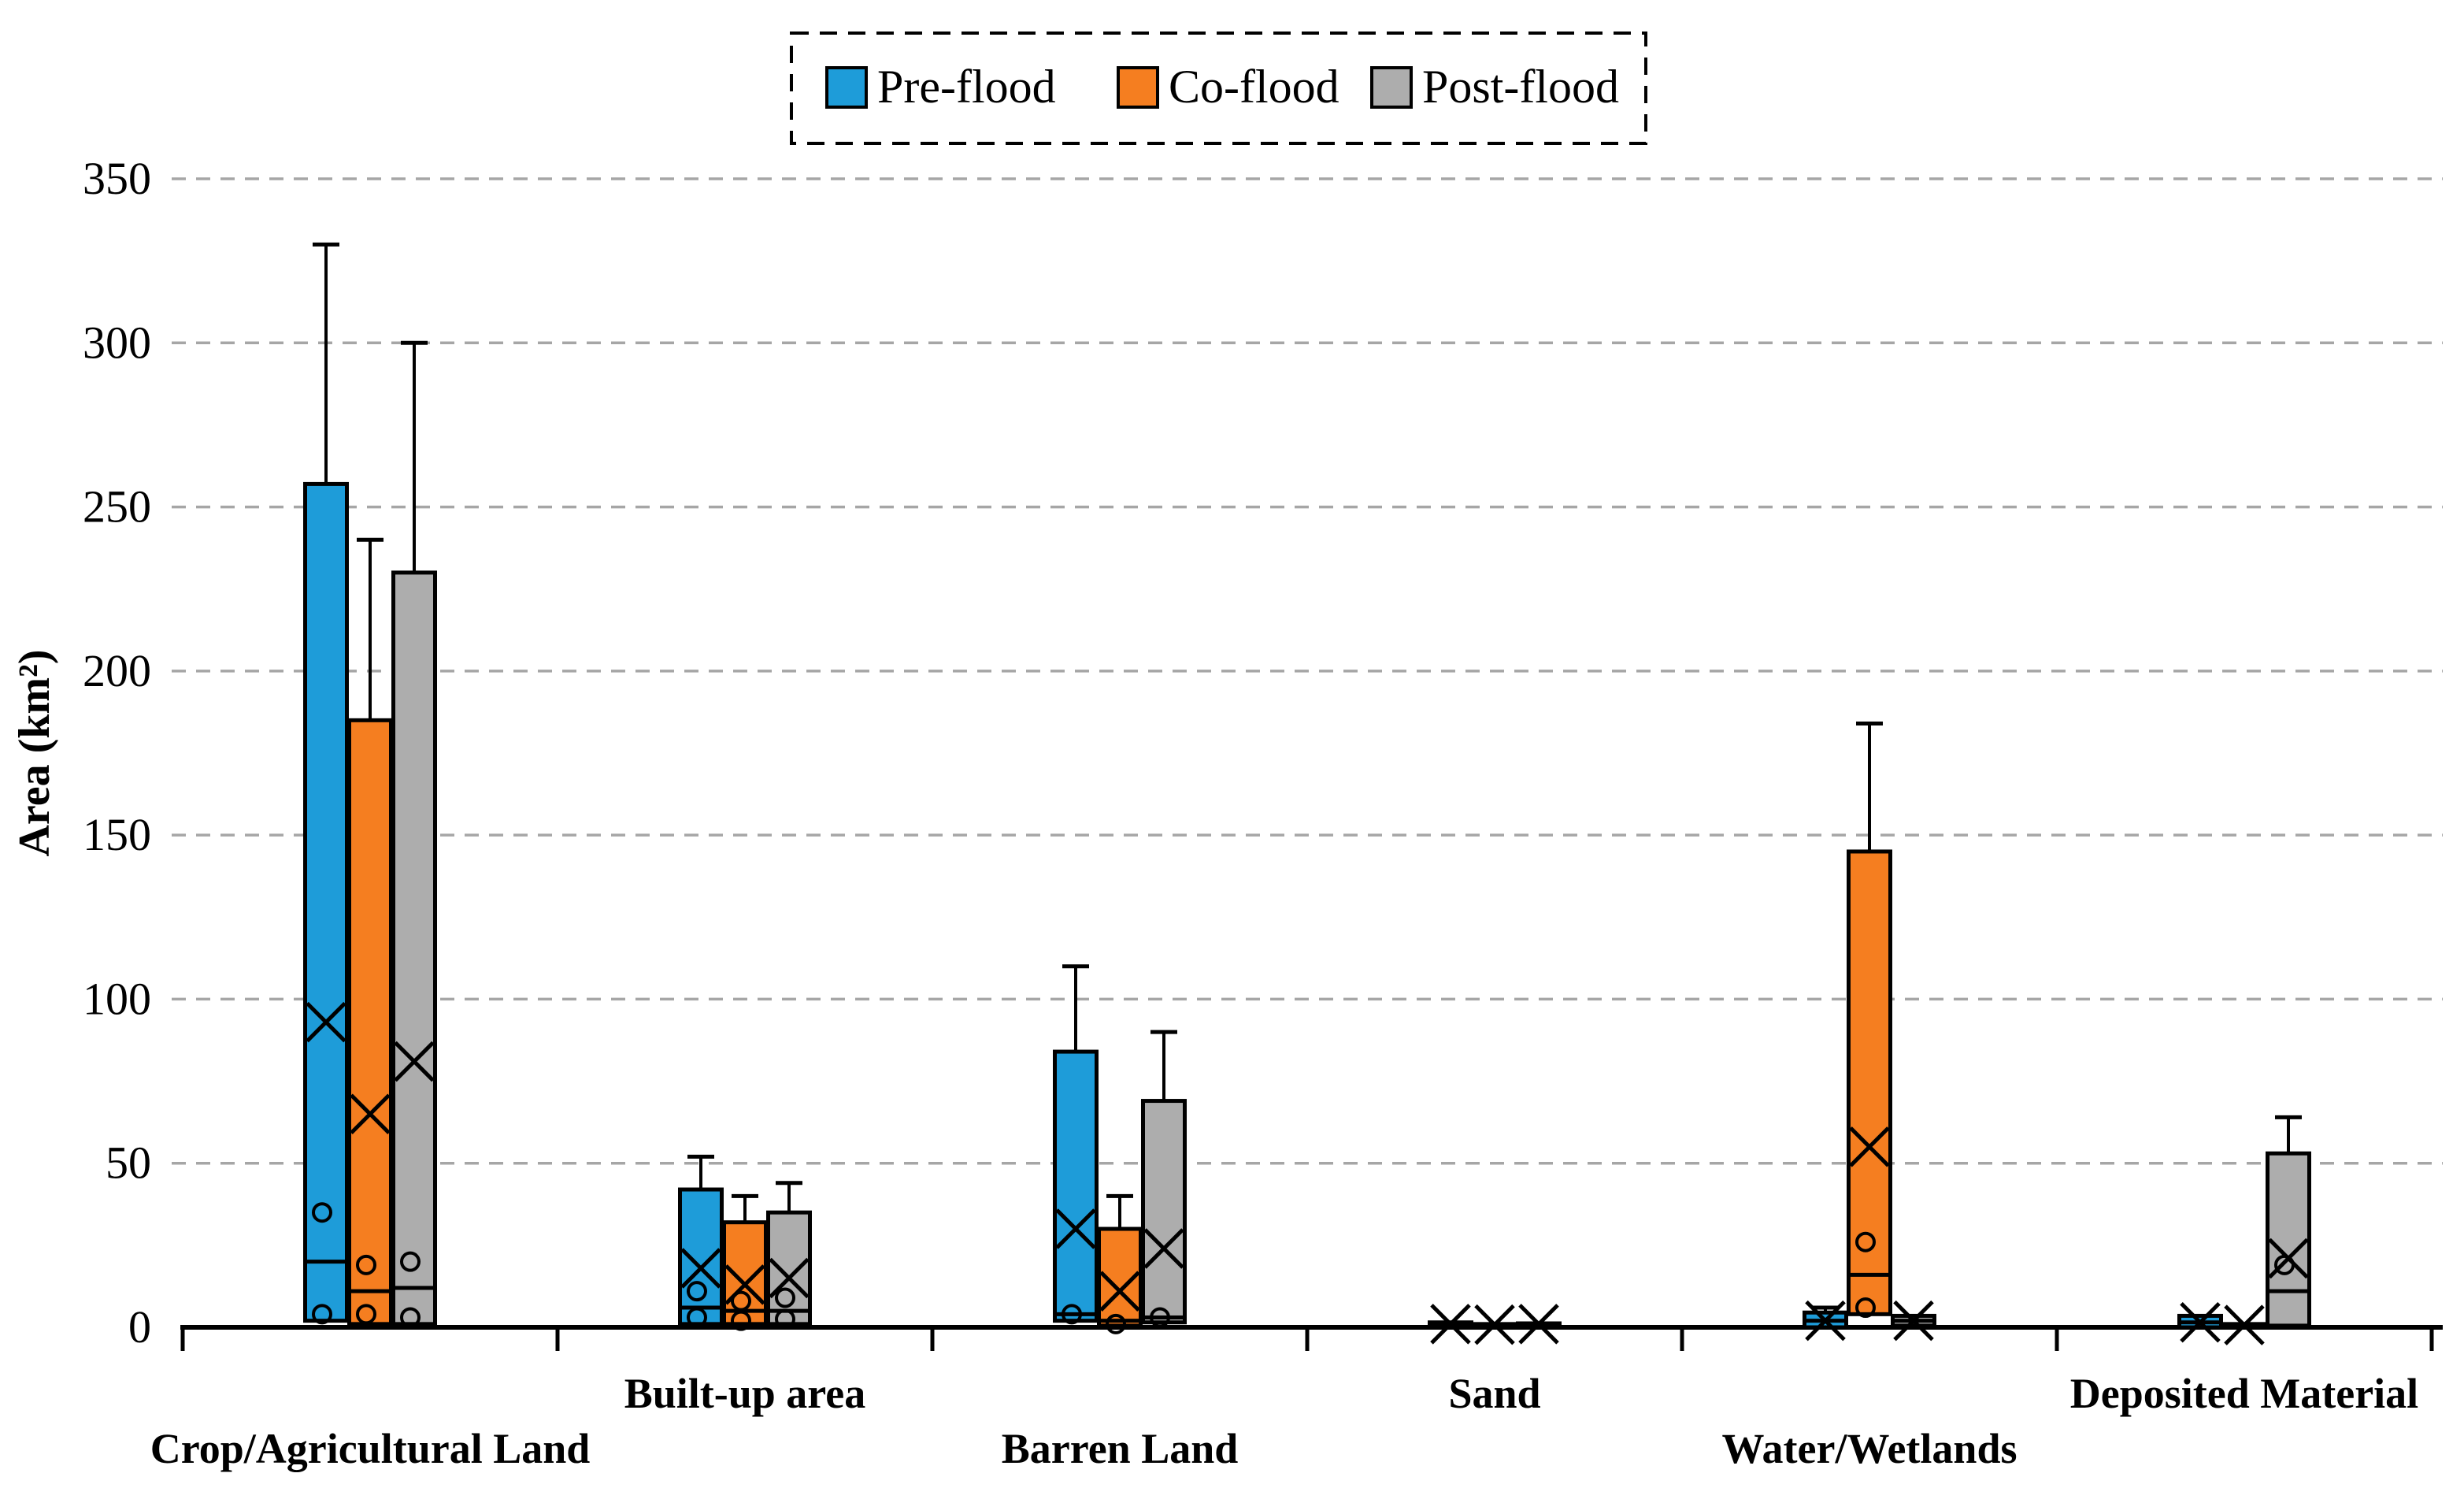 This screenshot has height=1488, width=2464. What do you see at coordinates (128, 1163) in the screenshot?
I see `y-tick-label: 50` at bounding box center [128, 1163].